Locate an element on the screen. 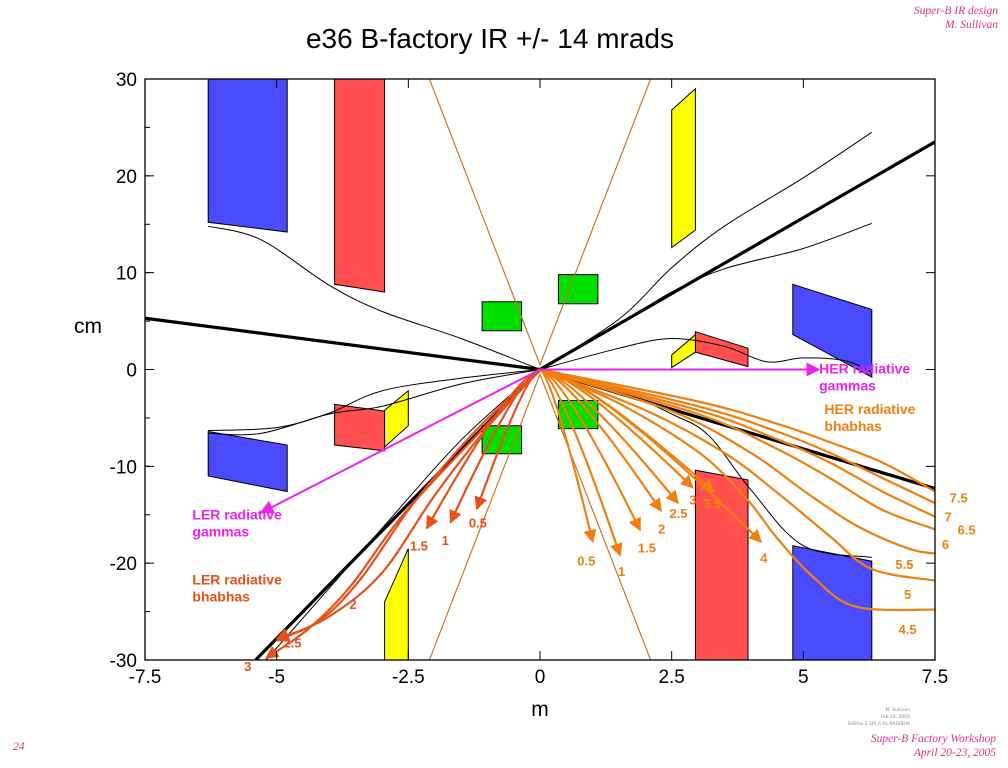  her-radiative-gammas-label: HER radiative gammas is located at coordinates (864, 376).